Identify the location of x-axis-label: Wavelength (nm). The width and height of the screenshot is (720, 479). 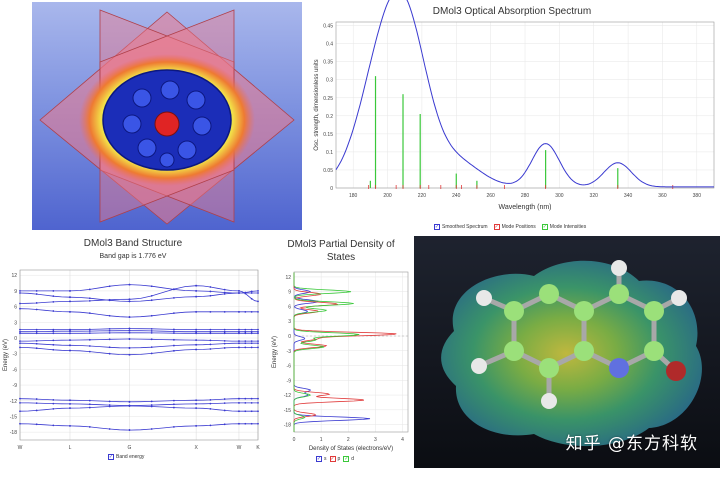
(524, 207).